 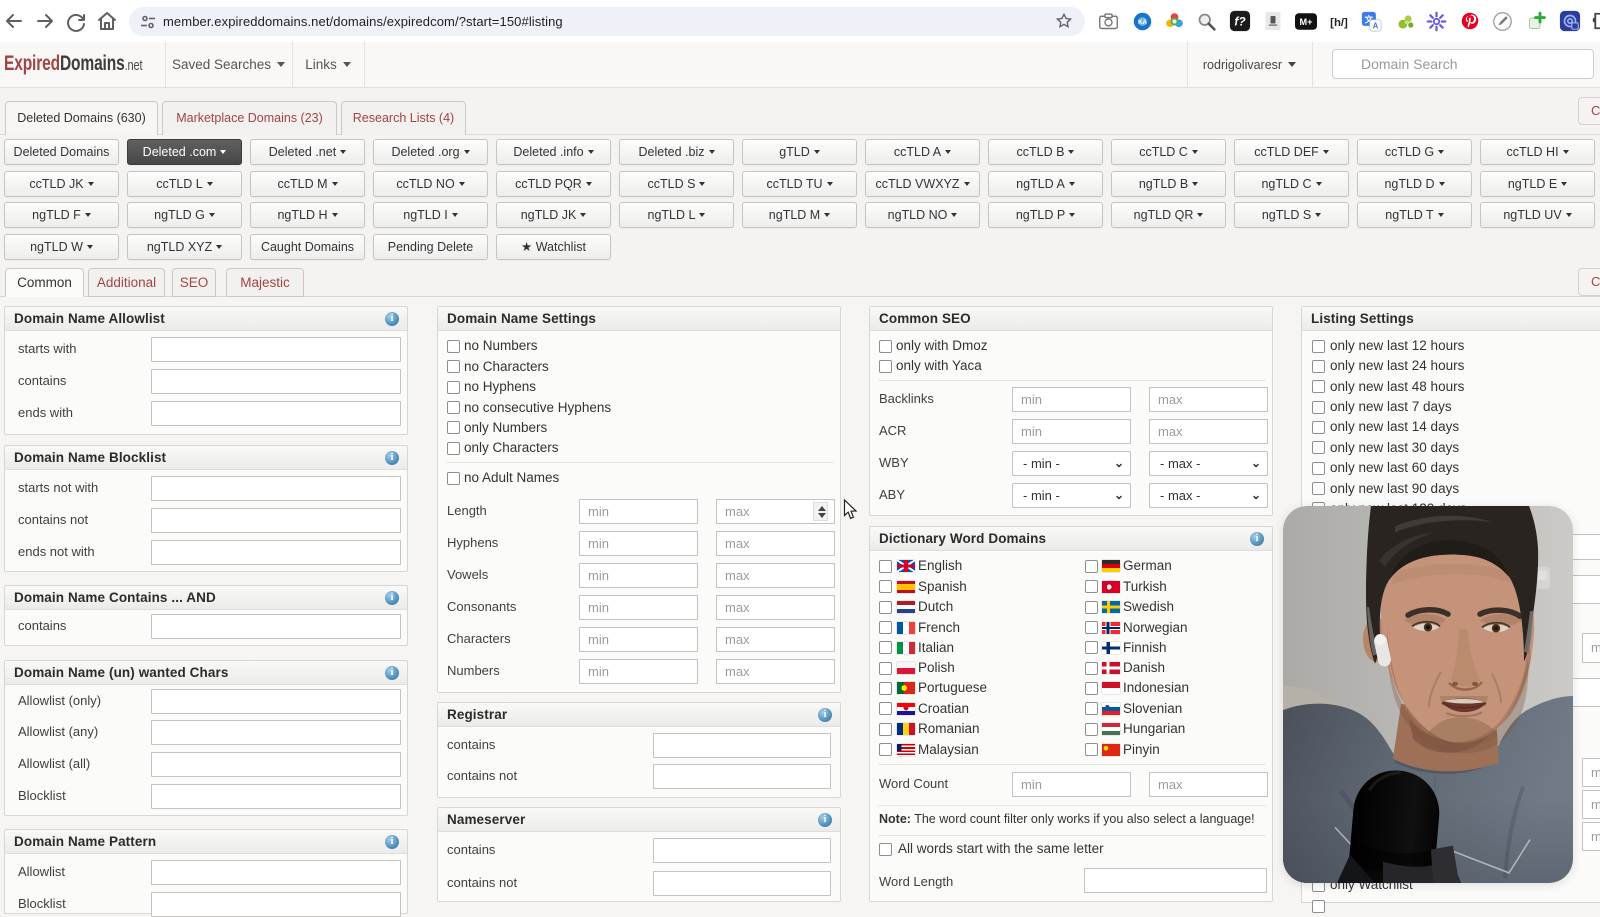 I want to click on svg-text: f?, so click(x=1240, y=22).